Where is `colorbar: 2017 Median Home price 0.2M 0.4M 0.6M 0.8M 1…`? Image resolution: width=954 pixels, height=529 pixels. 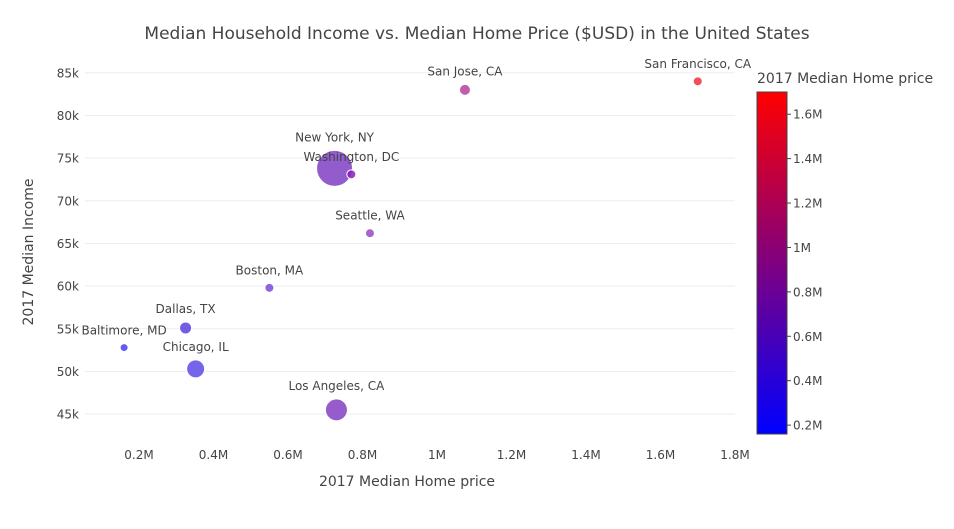 colorbar: 2017 Median Home price 0.2M 0.4M 0.6M 0.8M 1… is located at coordinates (844, 253).